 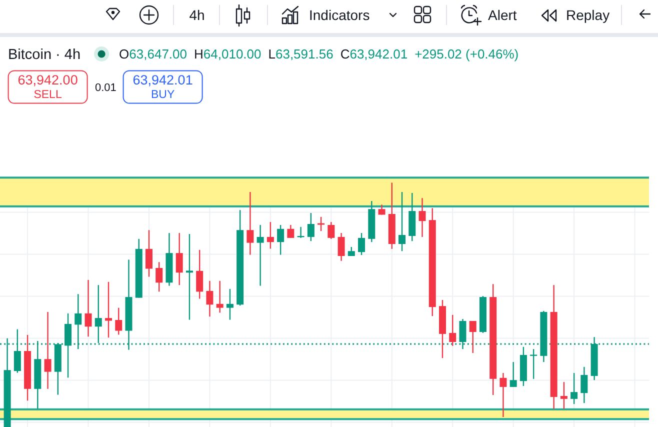 What do you see at coordinates (374, 54) in the screenshot?
I see `text: C63,942.01` at bounding box center [374, 54].